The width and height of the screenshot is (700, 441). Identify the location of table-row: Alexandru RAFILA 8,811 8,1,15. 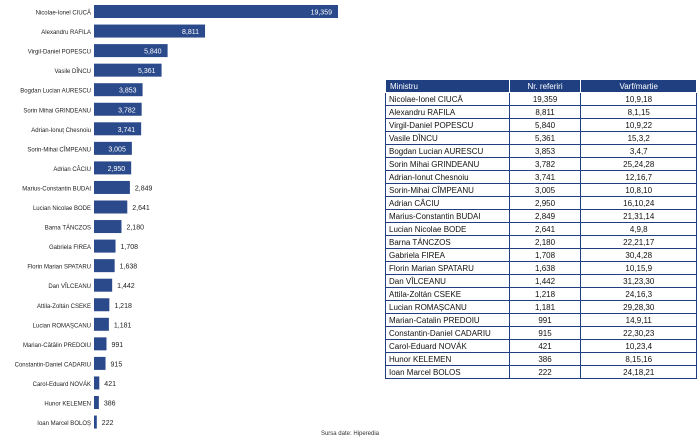
(541, 112).